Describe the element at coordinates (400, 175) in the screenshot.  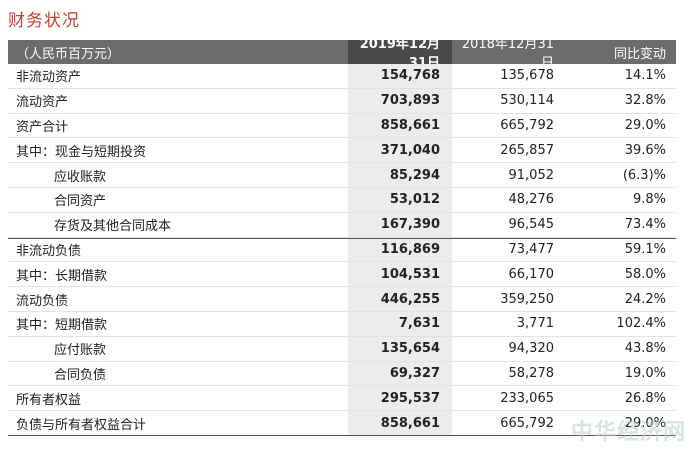
I see `row-value-2019: 85,294` at that location.